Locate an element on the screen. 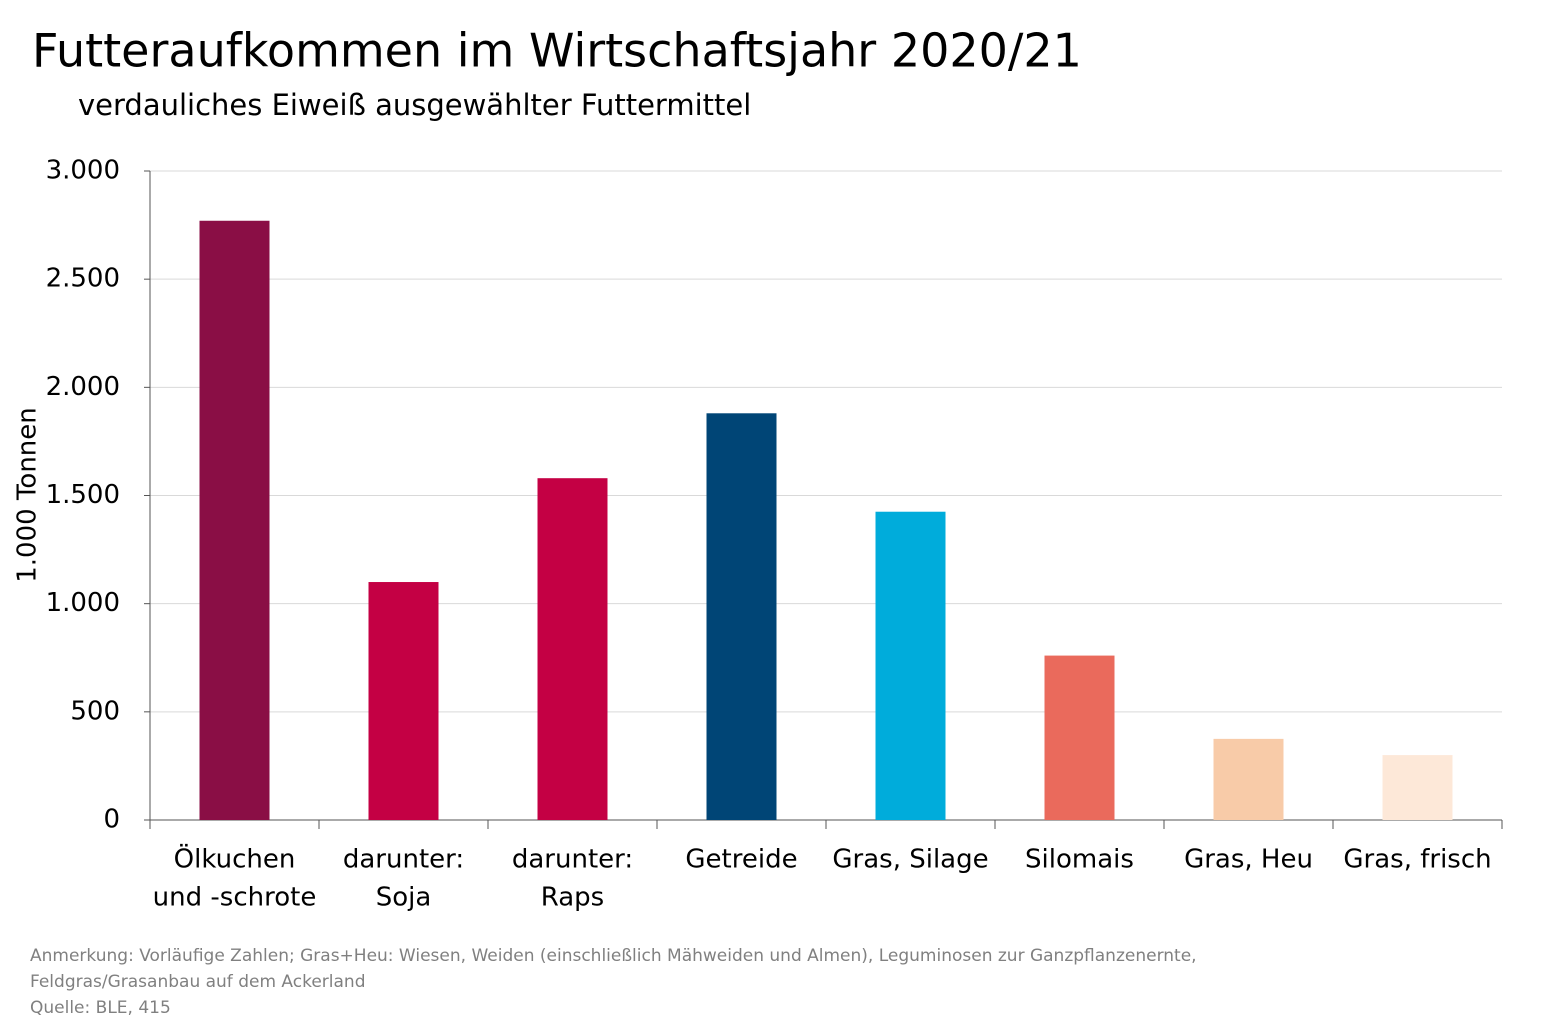 This screenshot has height=1026, width=1567. x-tick-label: Silomais is located at coordinates (1079, 860).